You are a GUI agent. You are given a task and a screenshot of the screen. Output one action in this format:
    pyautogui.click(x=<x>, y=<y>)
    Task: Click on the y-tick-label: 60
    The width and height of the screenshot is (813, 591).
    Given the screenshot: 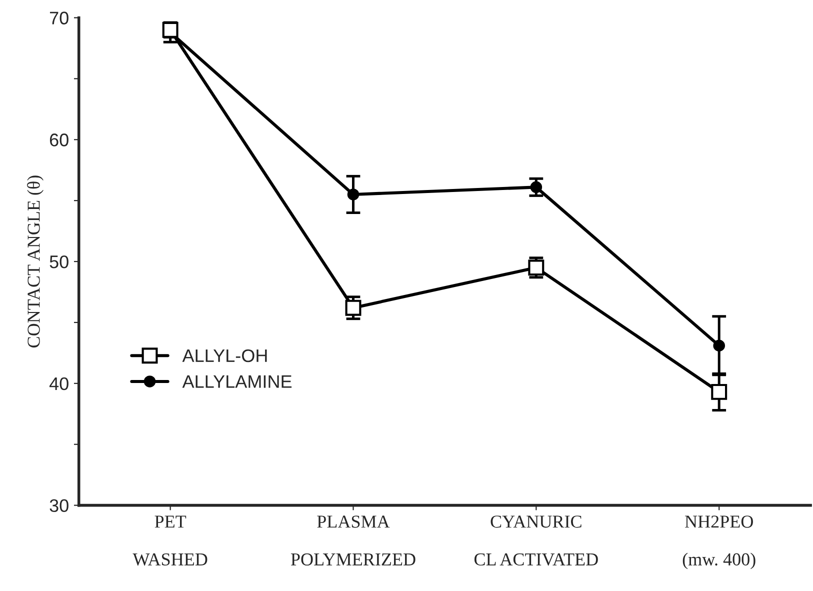 What is the action you would take?
    pyautogui.click(x=59, y=140)
    